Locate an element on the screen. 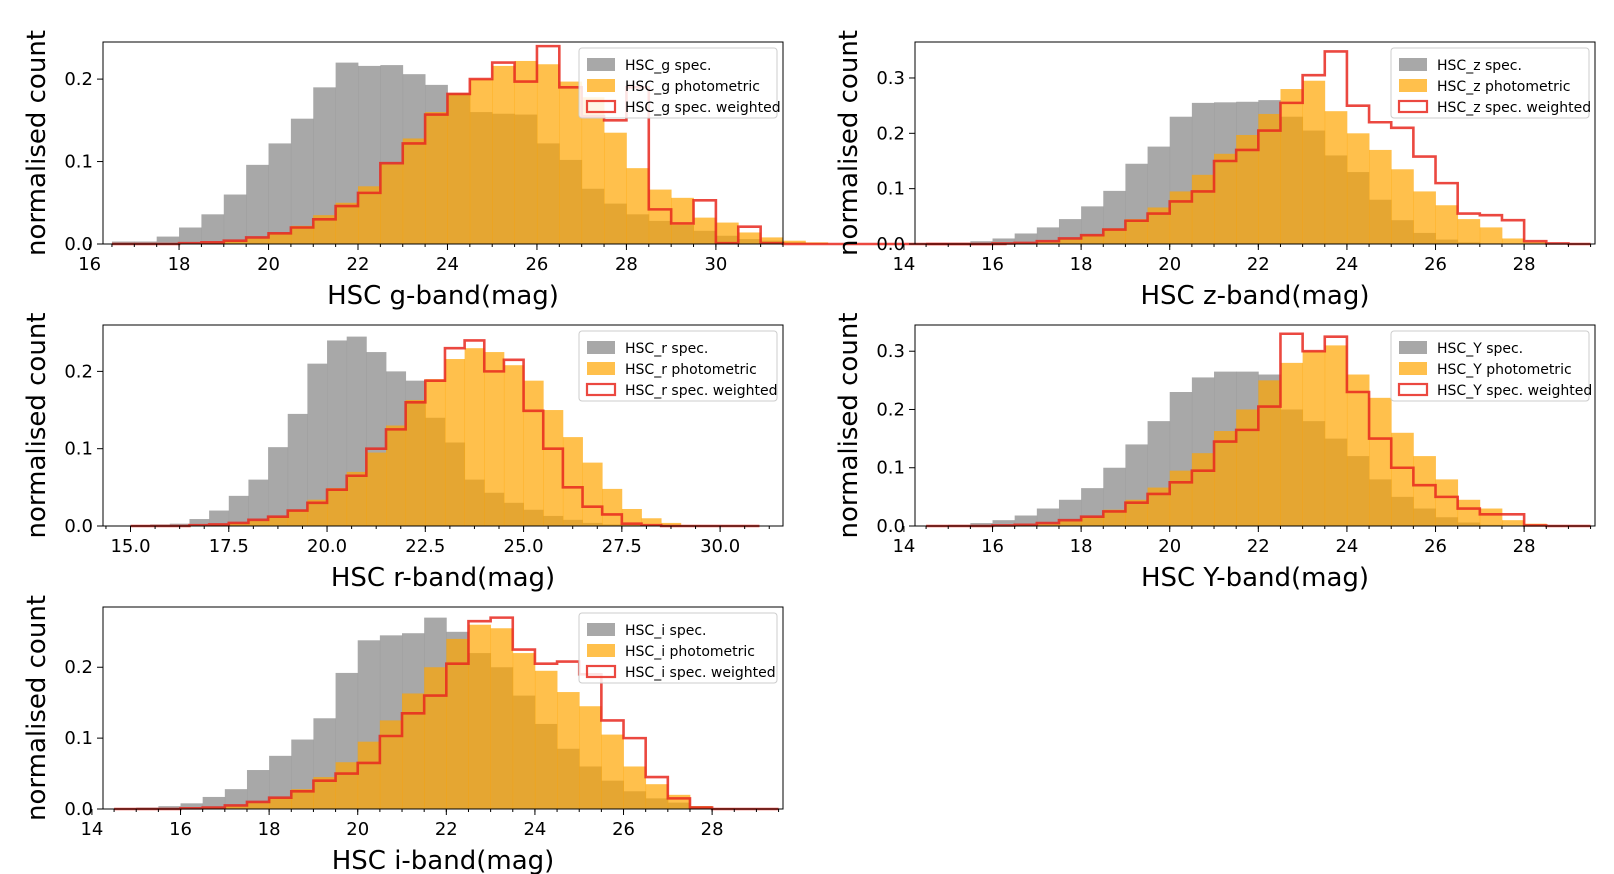 This screenshot has height=874, width=1614. chart-Y-xtick-label: 24 is located at coordinates (1346, 546).